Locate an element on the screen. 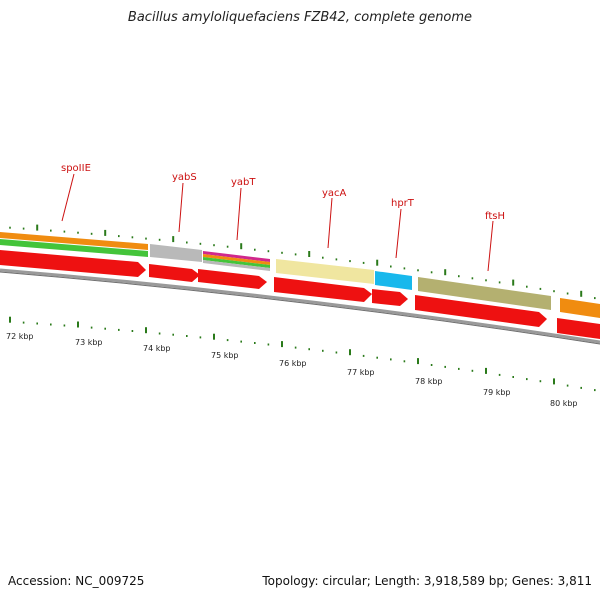 Image resolution: width=600 pixels, height=600 pixels. feature-band-magenta is located at coordinates (236, 256).